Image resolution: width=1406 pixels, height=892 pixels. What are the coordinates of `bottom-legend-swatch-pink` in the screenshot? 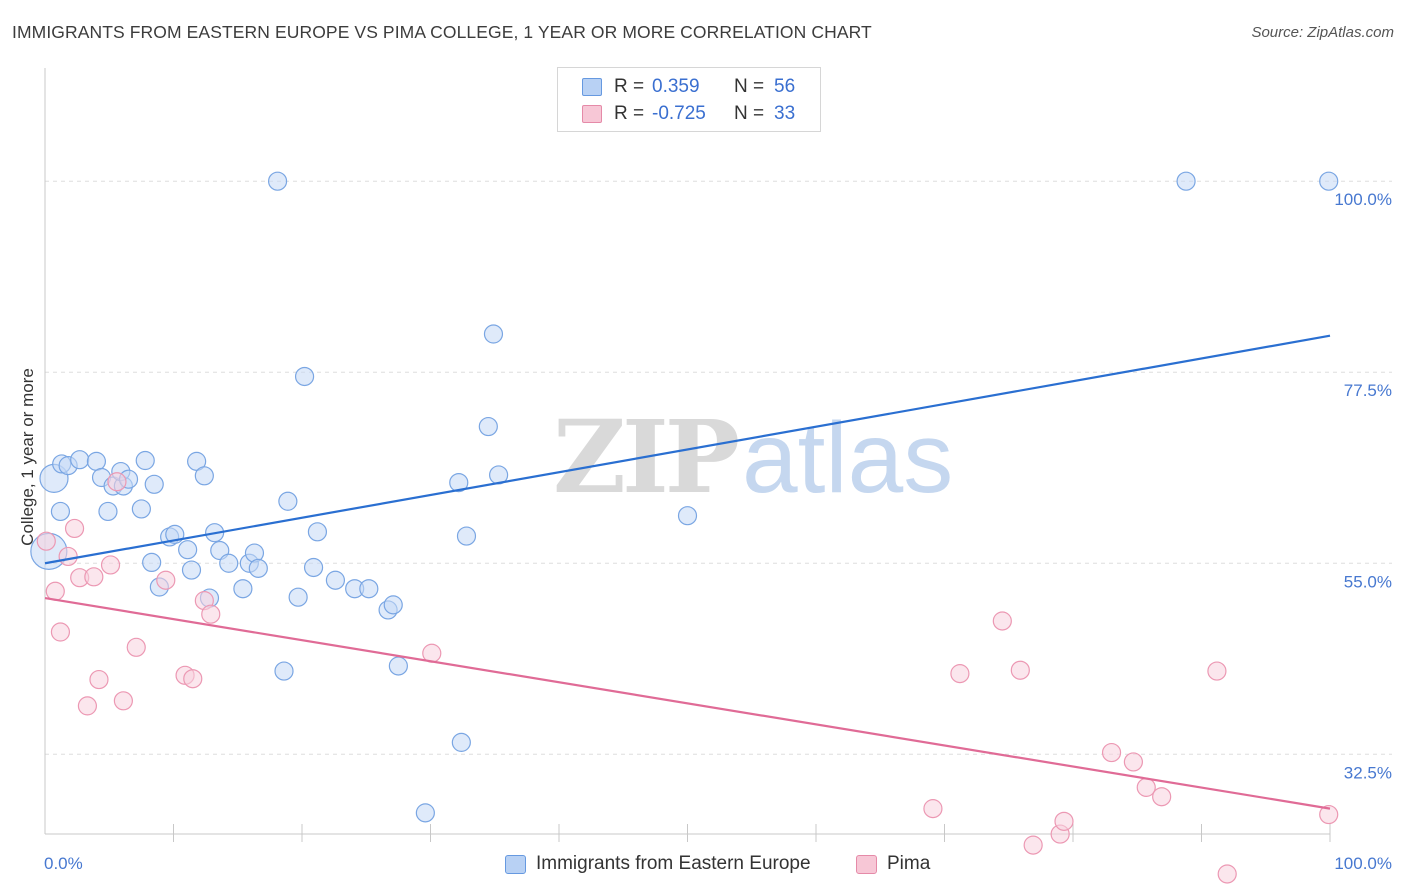 It's located at (866, 864).